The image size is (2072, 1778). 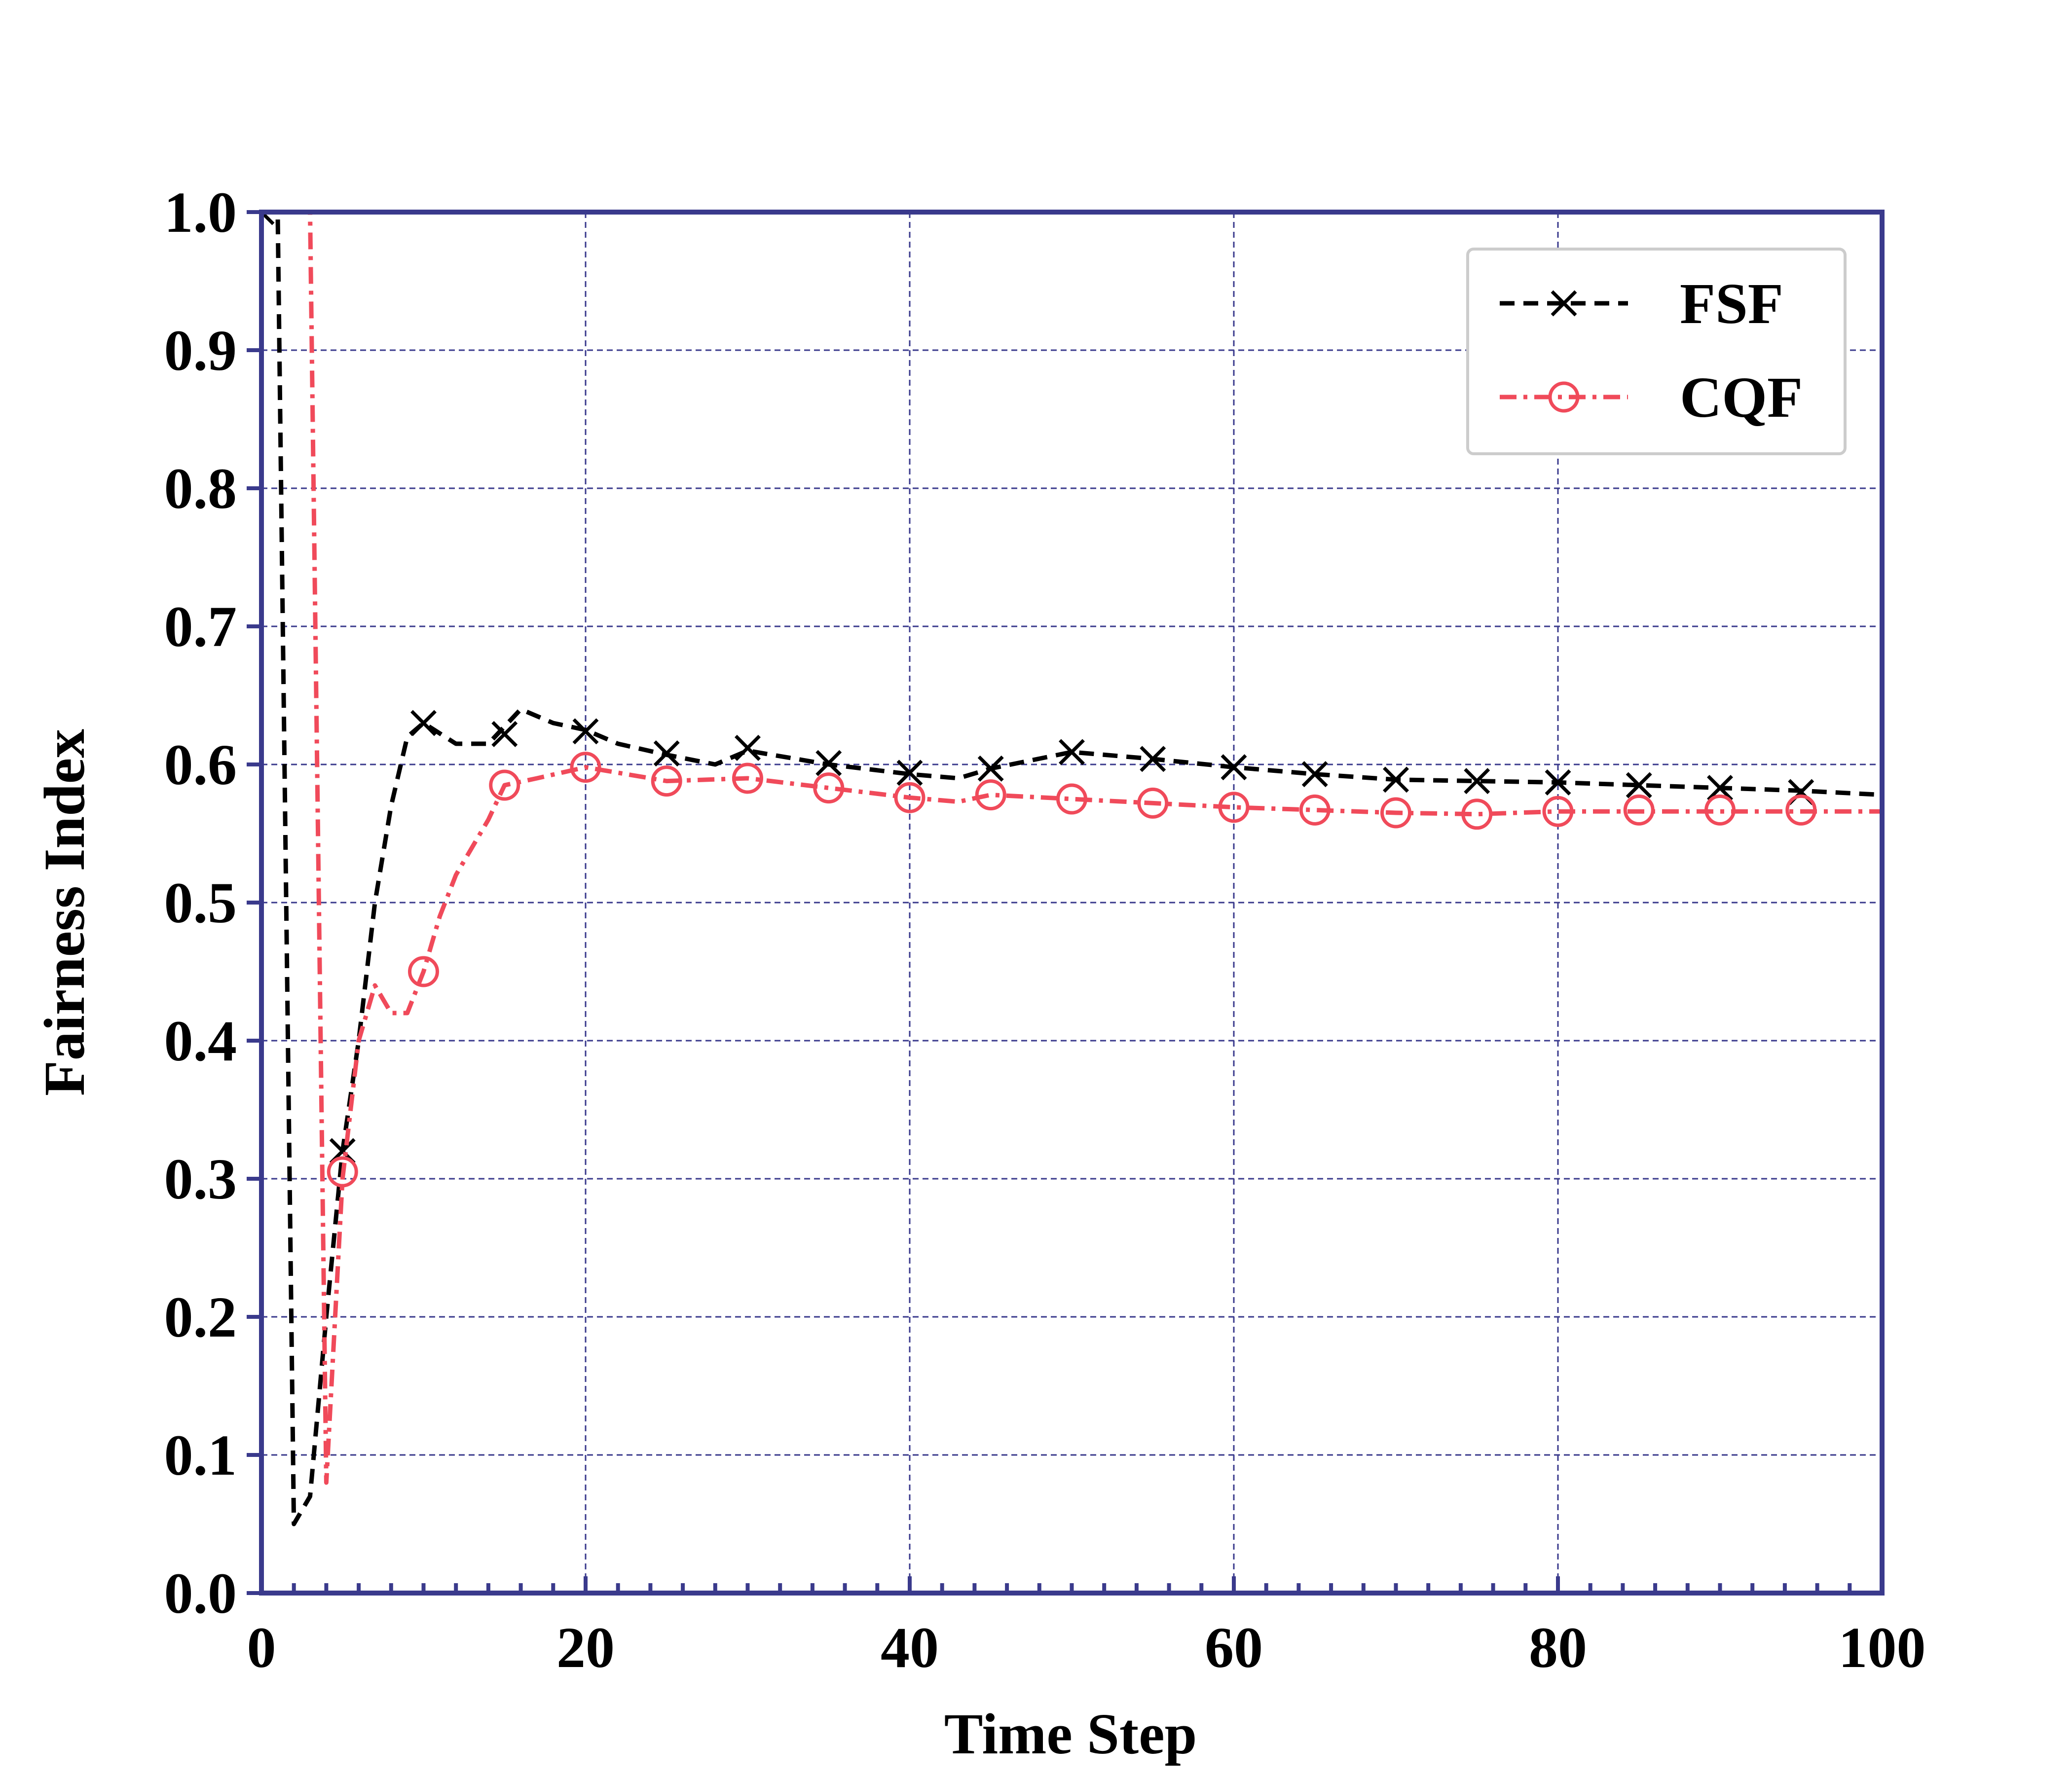 What do you see at coordinates (201, 1041) in the screenshot?
I see `y-tick-label: 0.4` at bounding box center [201, 1041].